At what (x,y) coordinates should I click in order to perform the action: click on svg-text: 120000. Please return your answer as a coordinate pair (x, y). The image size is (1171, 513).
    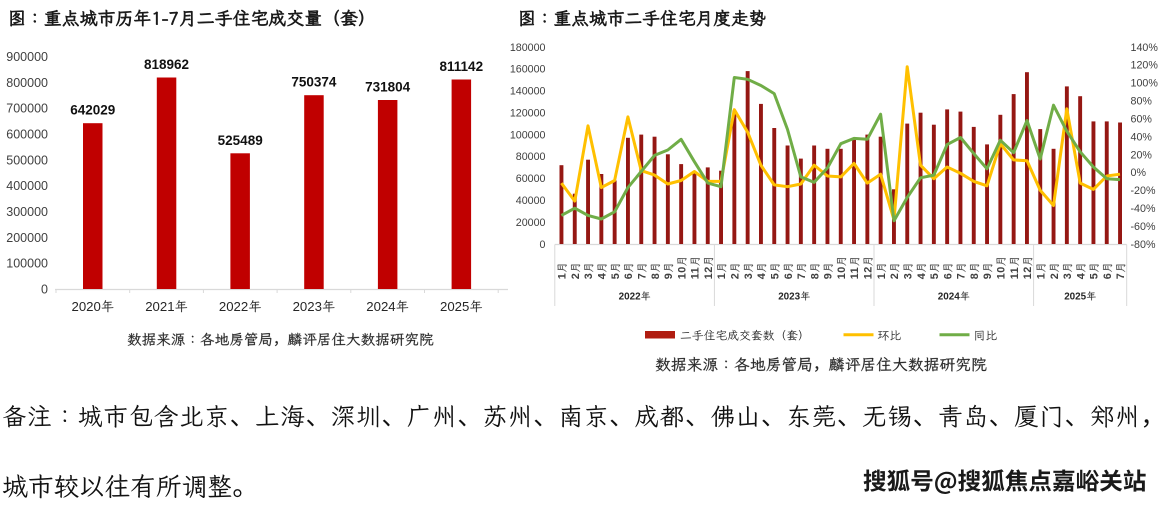
    Looking at the image, I should click on (528, 114).